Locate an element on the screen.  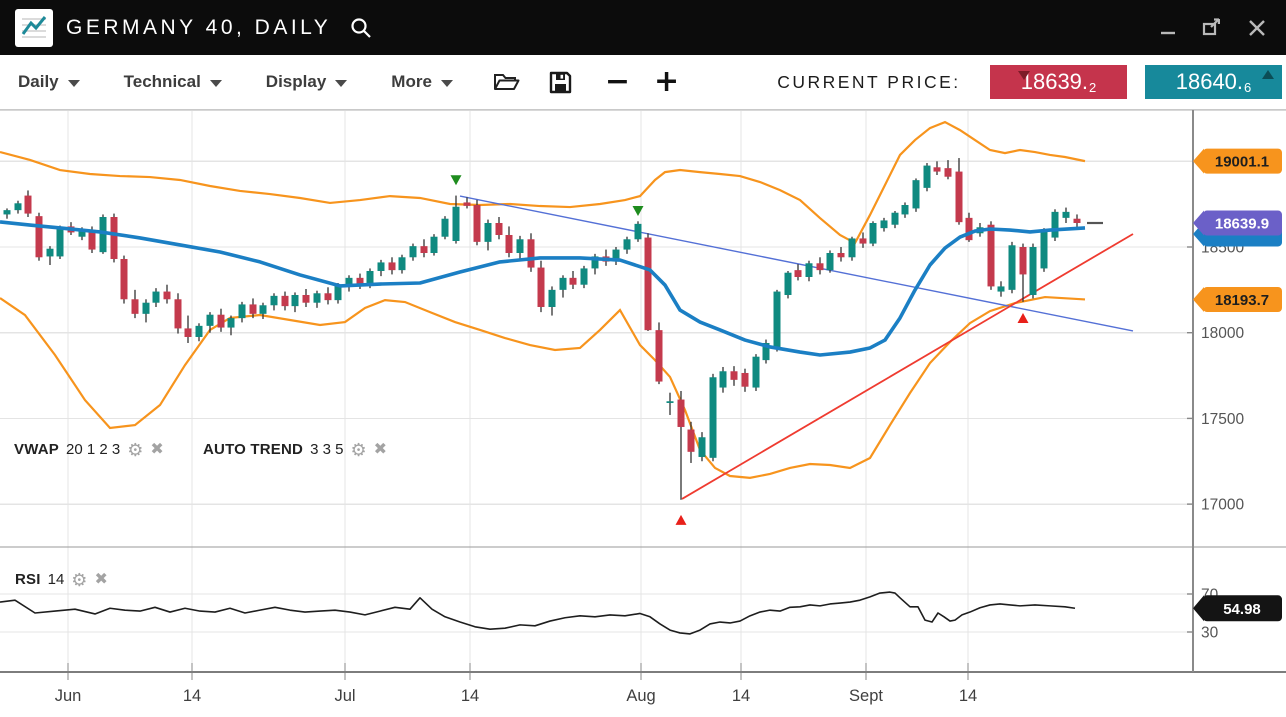
x-axis-label: Jun is located at coordinates (68, 696).